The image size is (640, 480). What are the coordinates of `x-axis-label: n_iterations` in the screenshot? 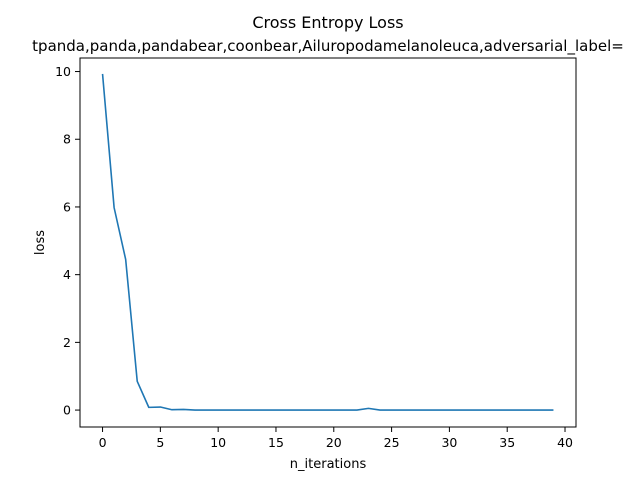 It's located at (328, 464).